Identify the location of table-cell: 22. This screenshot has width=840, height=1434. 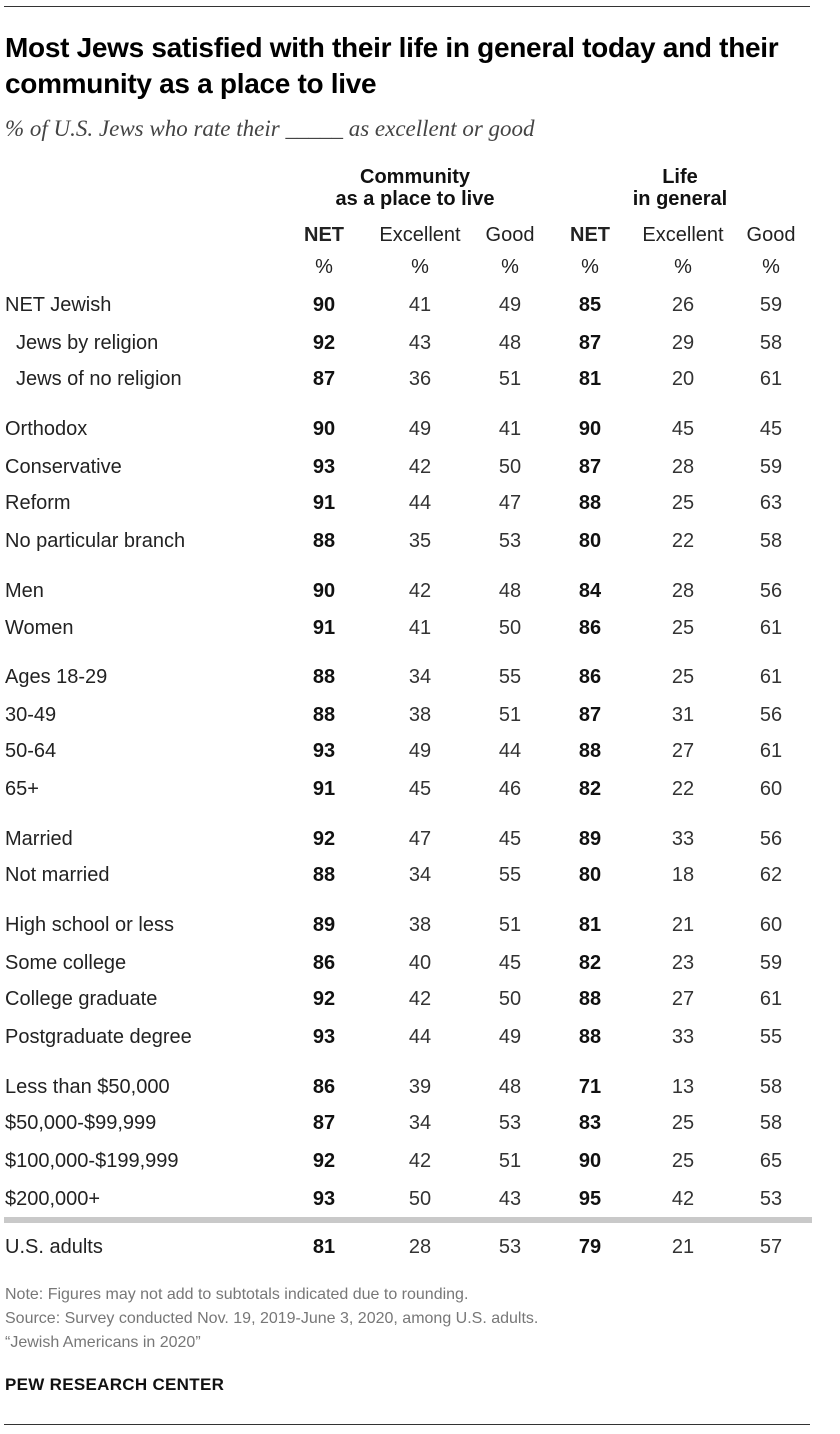
(683, 789).